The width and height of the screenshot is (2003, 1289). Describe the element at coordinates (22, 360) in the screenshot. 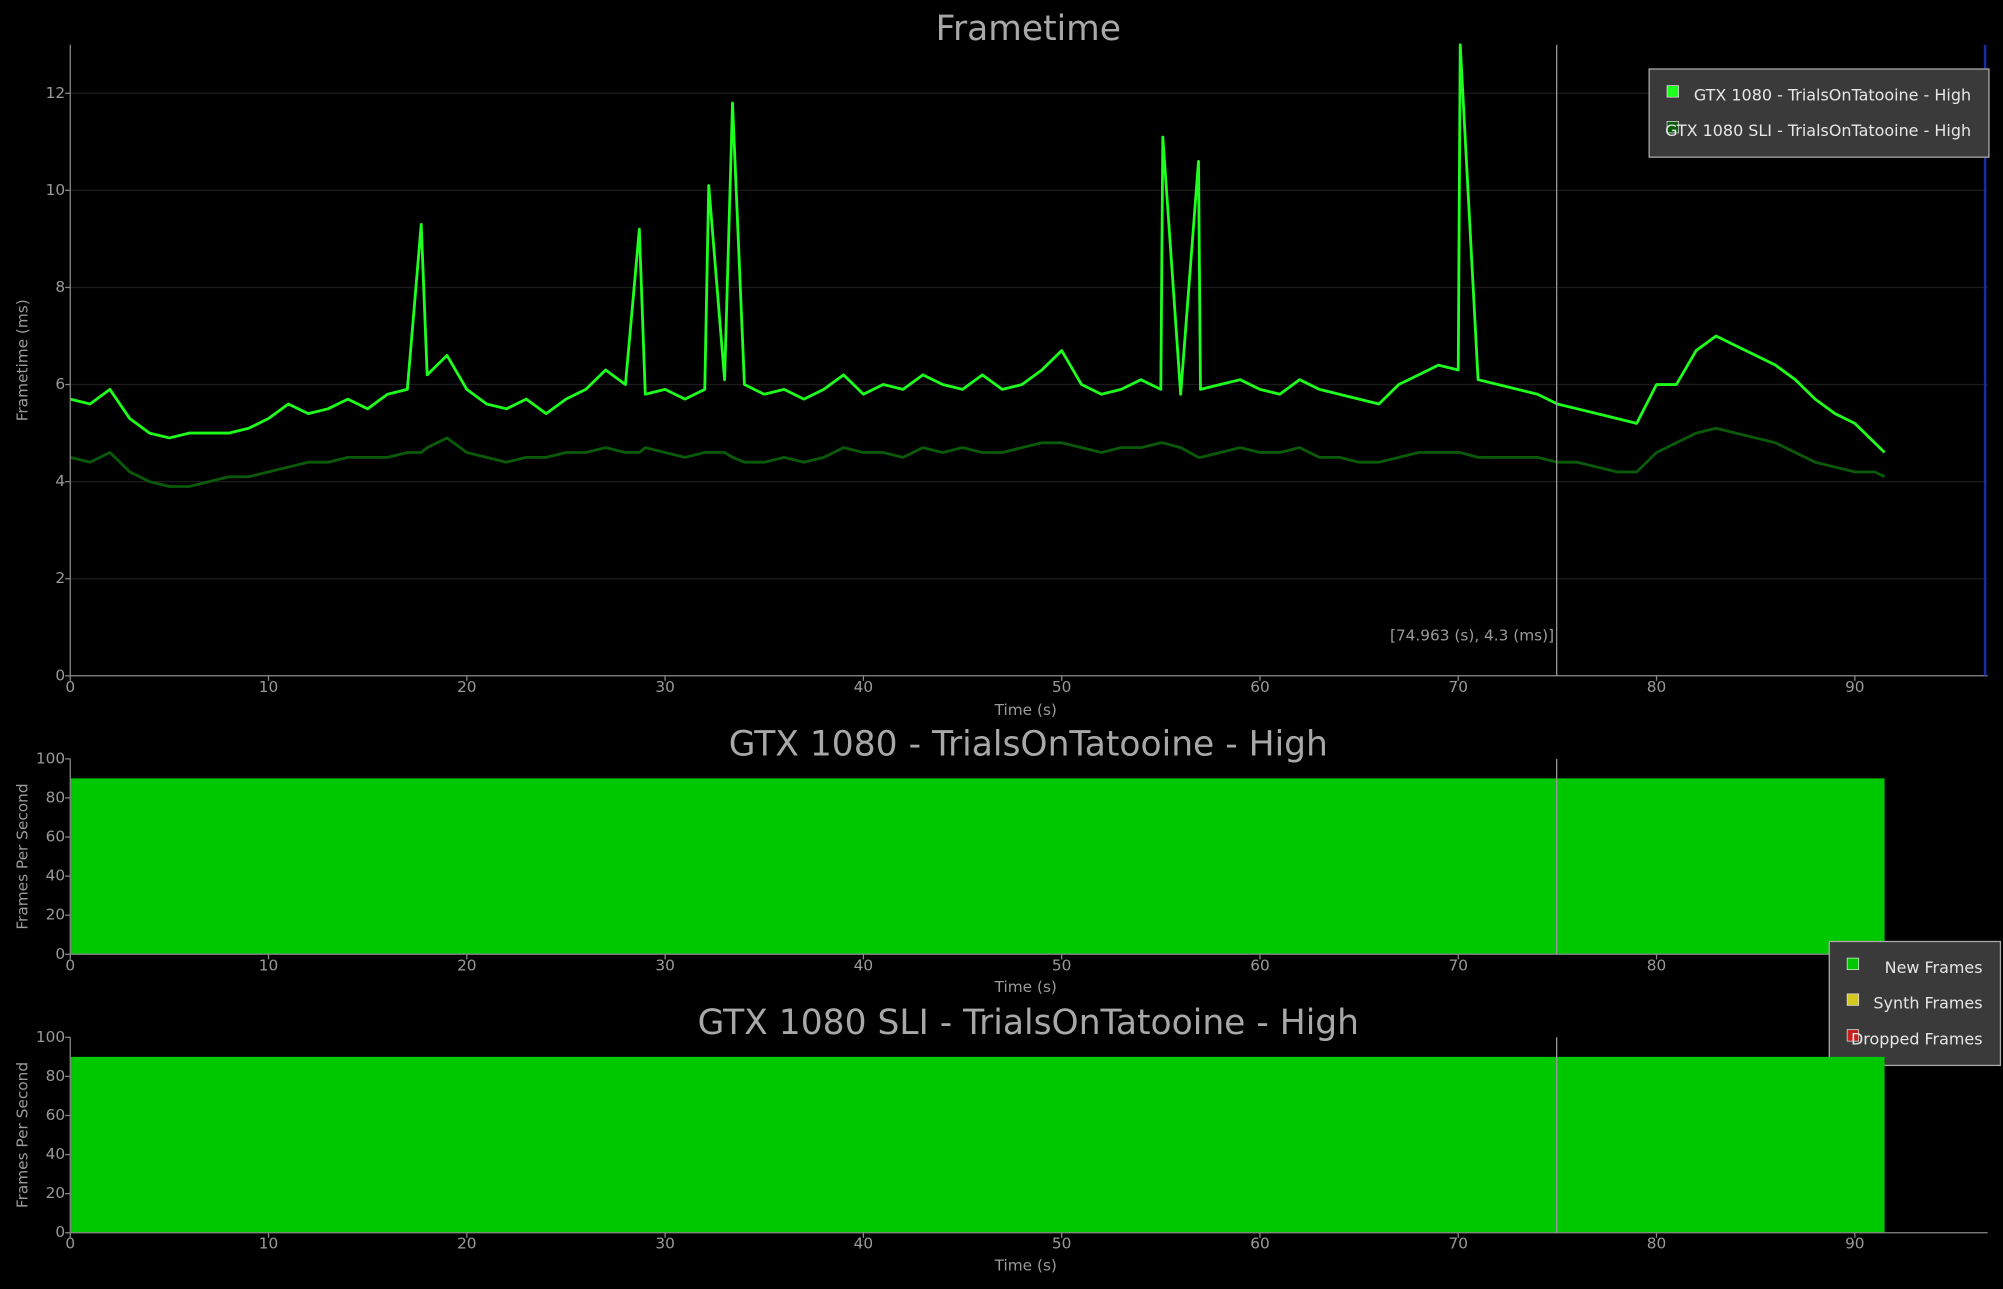

I see `y-axis-label: Frametime (ms)` at that location.